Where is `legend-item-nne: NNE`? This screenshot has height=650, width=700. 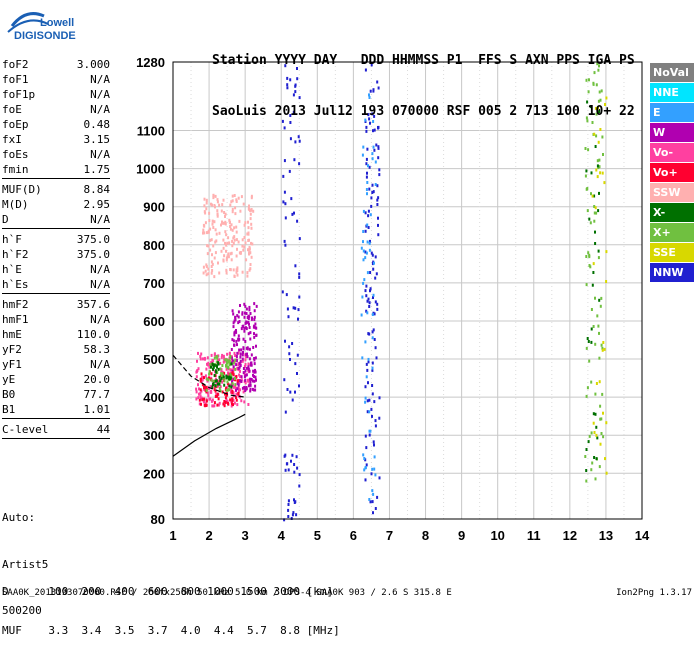
legend-item-nne: NNE is located at coordinates (672, 92).